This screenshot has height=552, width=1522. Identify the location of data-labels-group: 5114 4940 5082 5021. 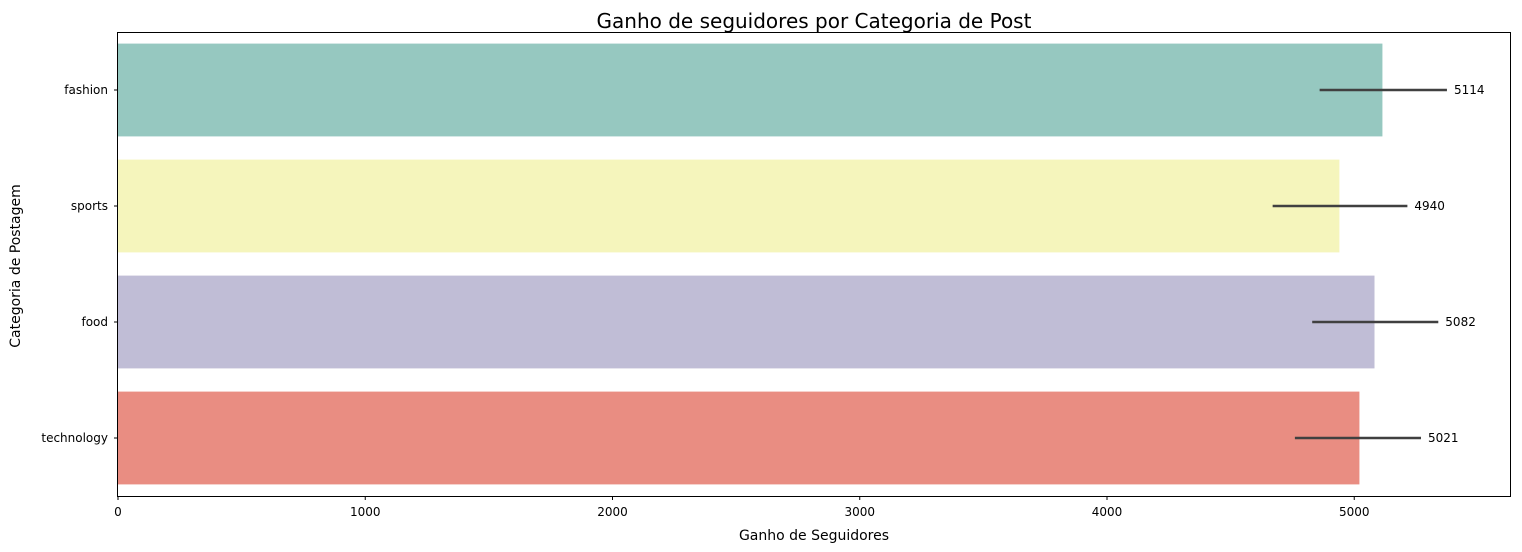
(1449, 264).